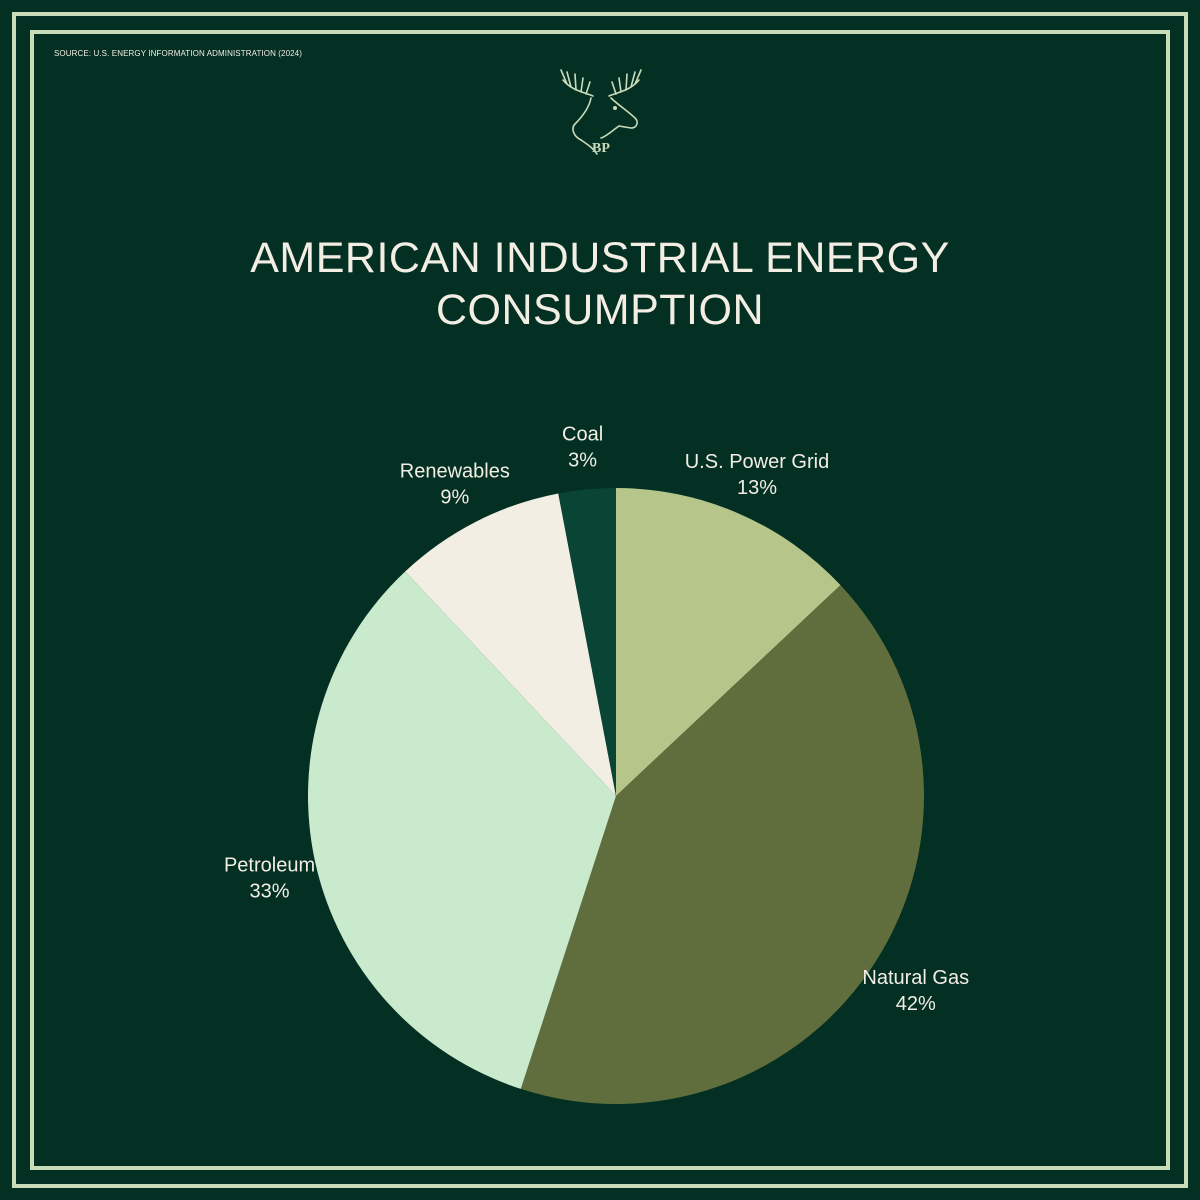 The width and height of the screenshot is (1200, 1200). Describe the element at coordinates (582, 435) in the screenshot. I see `slice-category-label: Coal` at that location.